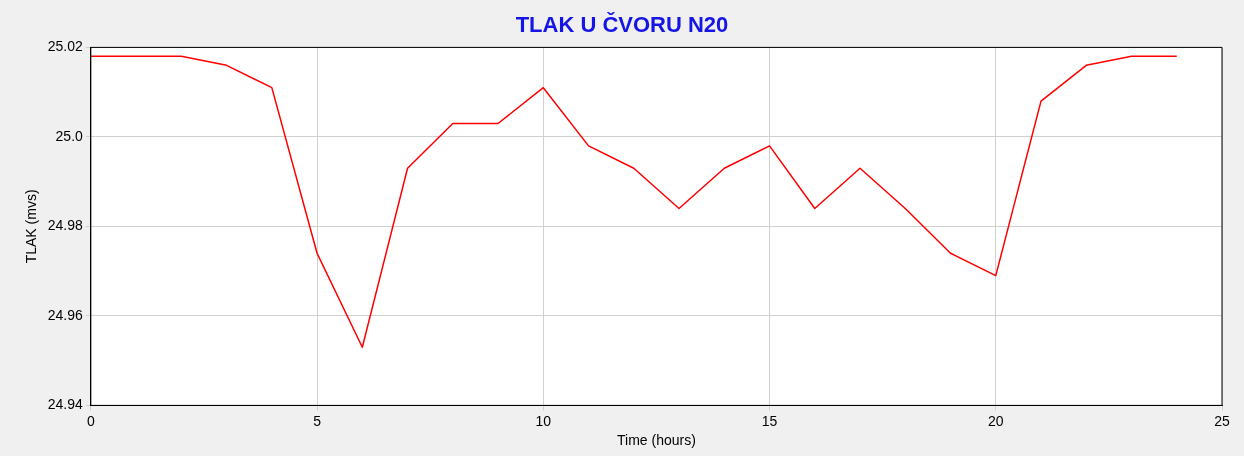 The image size is (1244, 456). I want to click on x-tick-label: 10, so click(543, 420).